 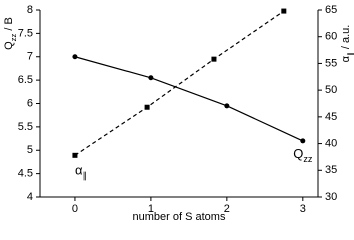 What do you see at coordinates (346, 58) in the screenshot?
I see `y2-axis-label-part: α` at bounding box center [346, 58].